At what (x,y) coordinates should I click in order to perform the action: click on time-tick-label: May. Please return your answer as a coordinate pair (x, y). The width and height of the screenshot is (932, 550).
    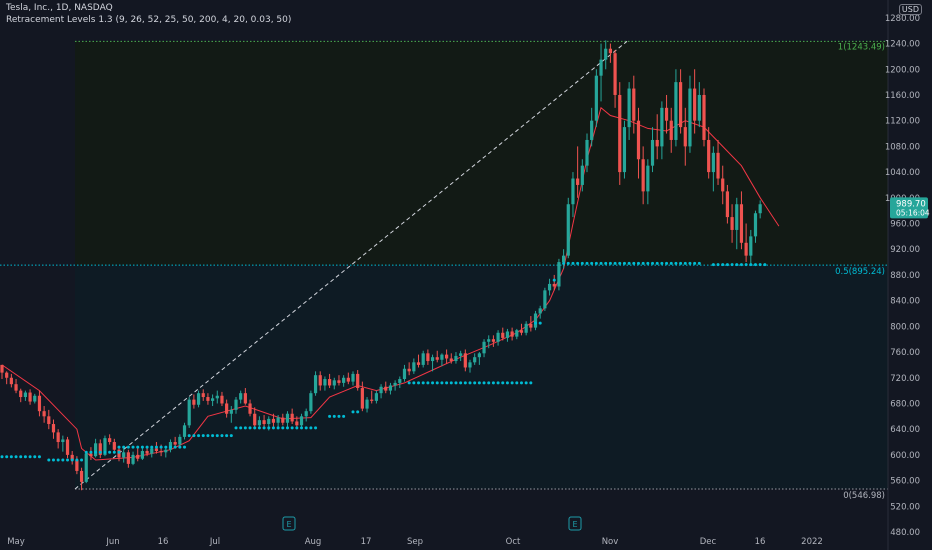
    Looking at the image, I should click on (16, 542).